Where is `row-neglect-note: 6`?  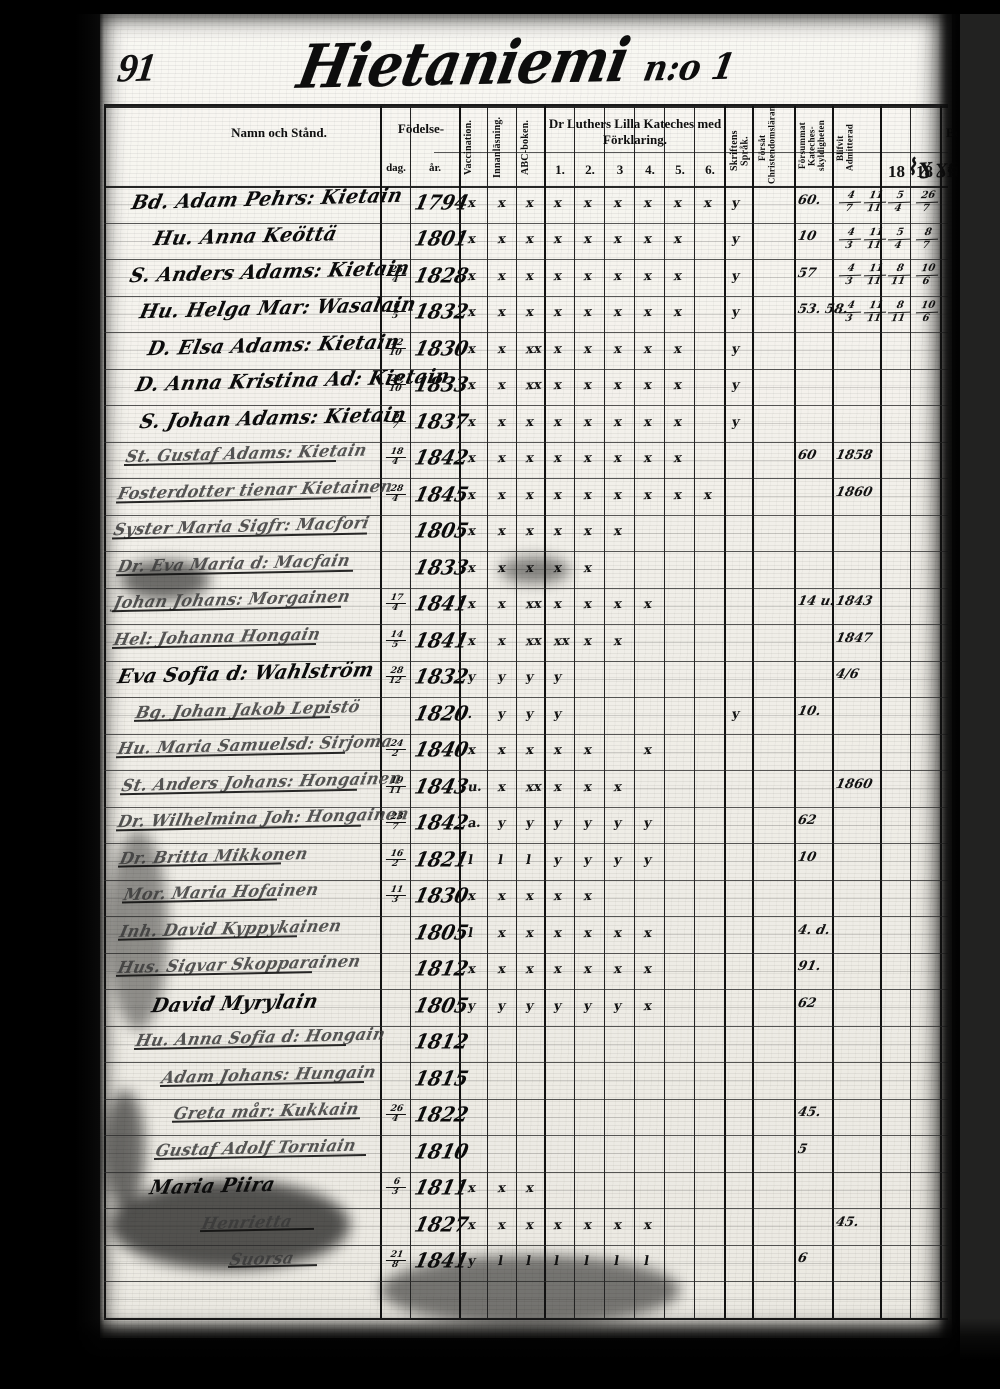 row-neglect-note: 6 is located at coordinates (802, 1259).